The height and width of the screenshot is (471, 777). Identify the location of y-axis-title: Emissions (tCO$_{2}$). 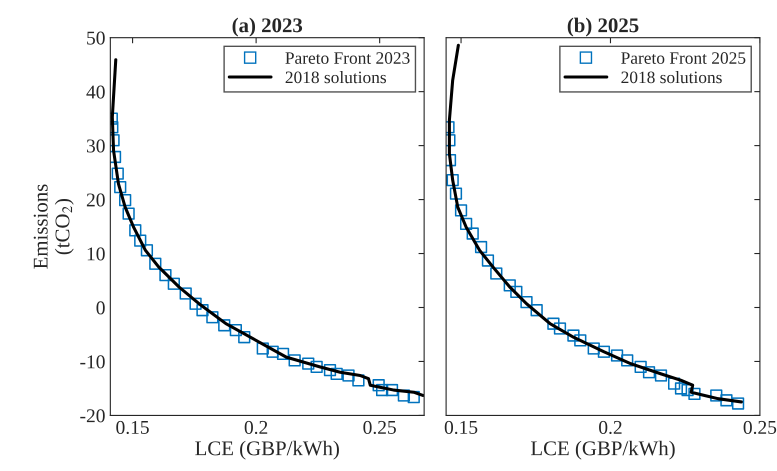
(54, 226).